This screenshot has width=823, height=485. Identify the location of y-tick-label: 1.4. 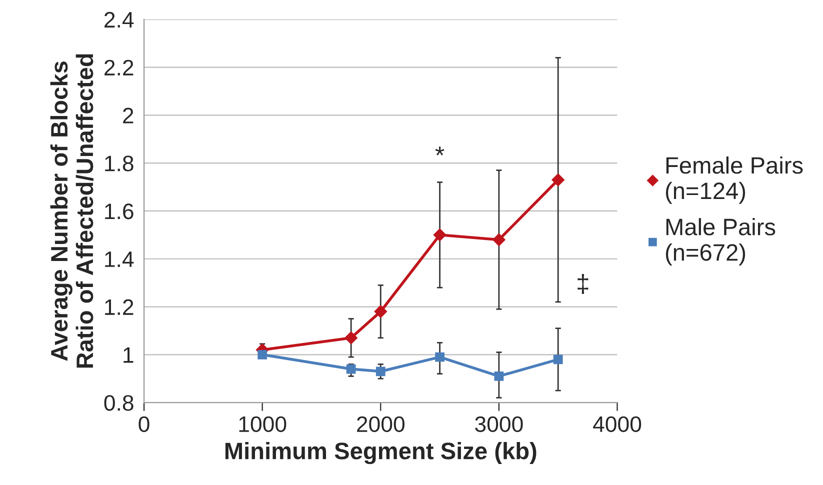
(119, 259).